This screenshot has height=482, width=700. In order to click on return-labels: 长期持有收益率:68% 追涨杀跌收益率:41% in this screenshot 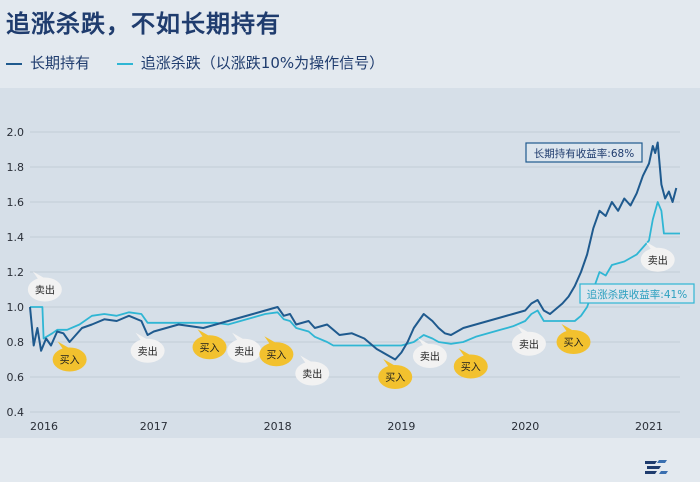, I will do `click(610, 223)`.